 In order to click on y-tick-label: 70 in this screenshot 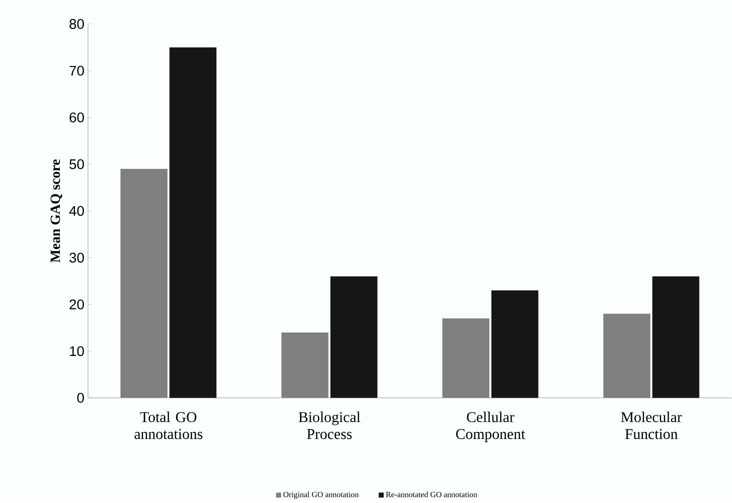, I will do `click(77, 71)`.